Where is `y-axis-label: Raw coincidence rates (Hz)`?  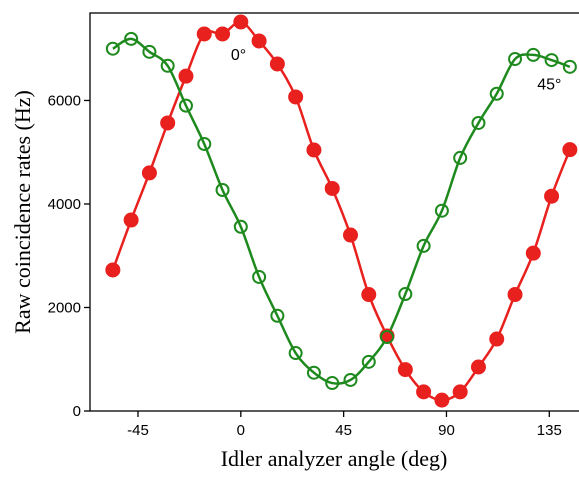
y-axis-label: Raw coincidence rates (Hz) is located at coordinates (22, 212).